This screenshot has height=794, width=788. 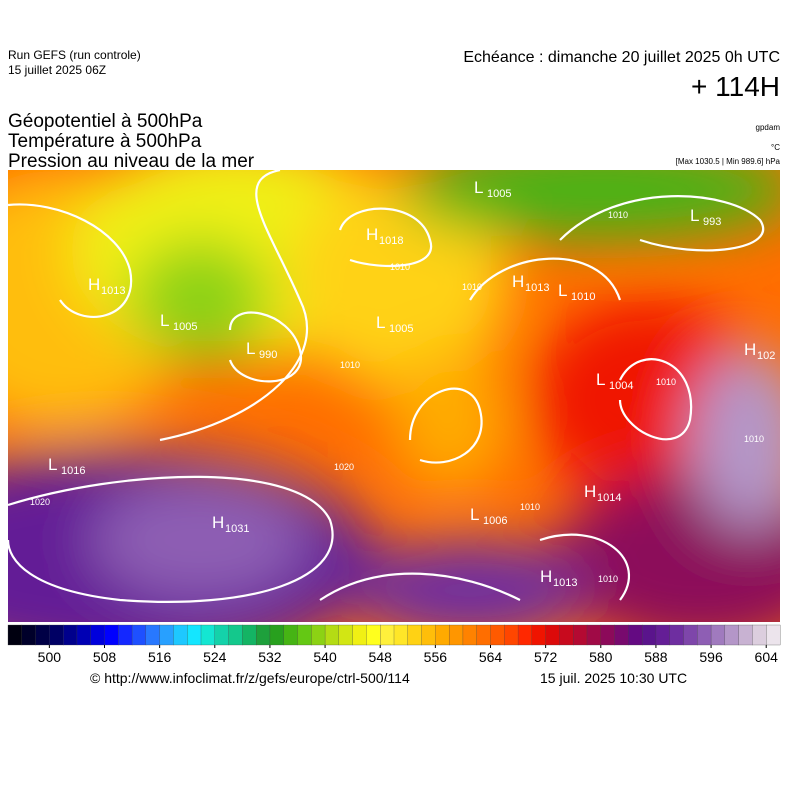 I want to click on unit: [Max 1030.5 | Min 989.6] hPa, so click(x=728, y=161).